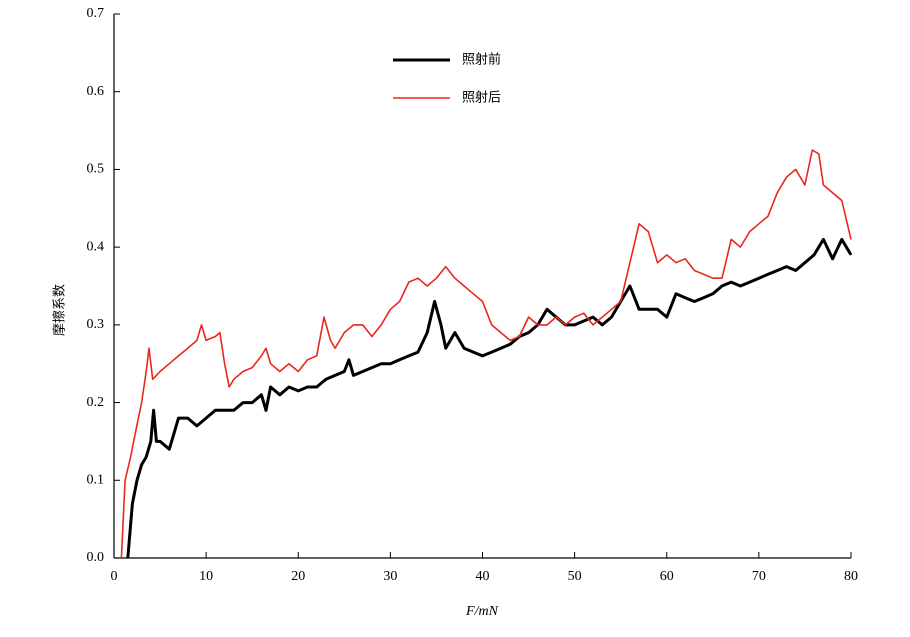 Image resolution: width=910 pixels, height=637 pixels. What do you see at coordinates (851, 576) in the screenshot?
I see `x-tick-label: 80` at bounding box center [851, 576].